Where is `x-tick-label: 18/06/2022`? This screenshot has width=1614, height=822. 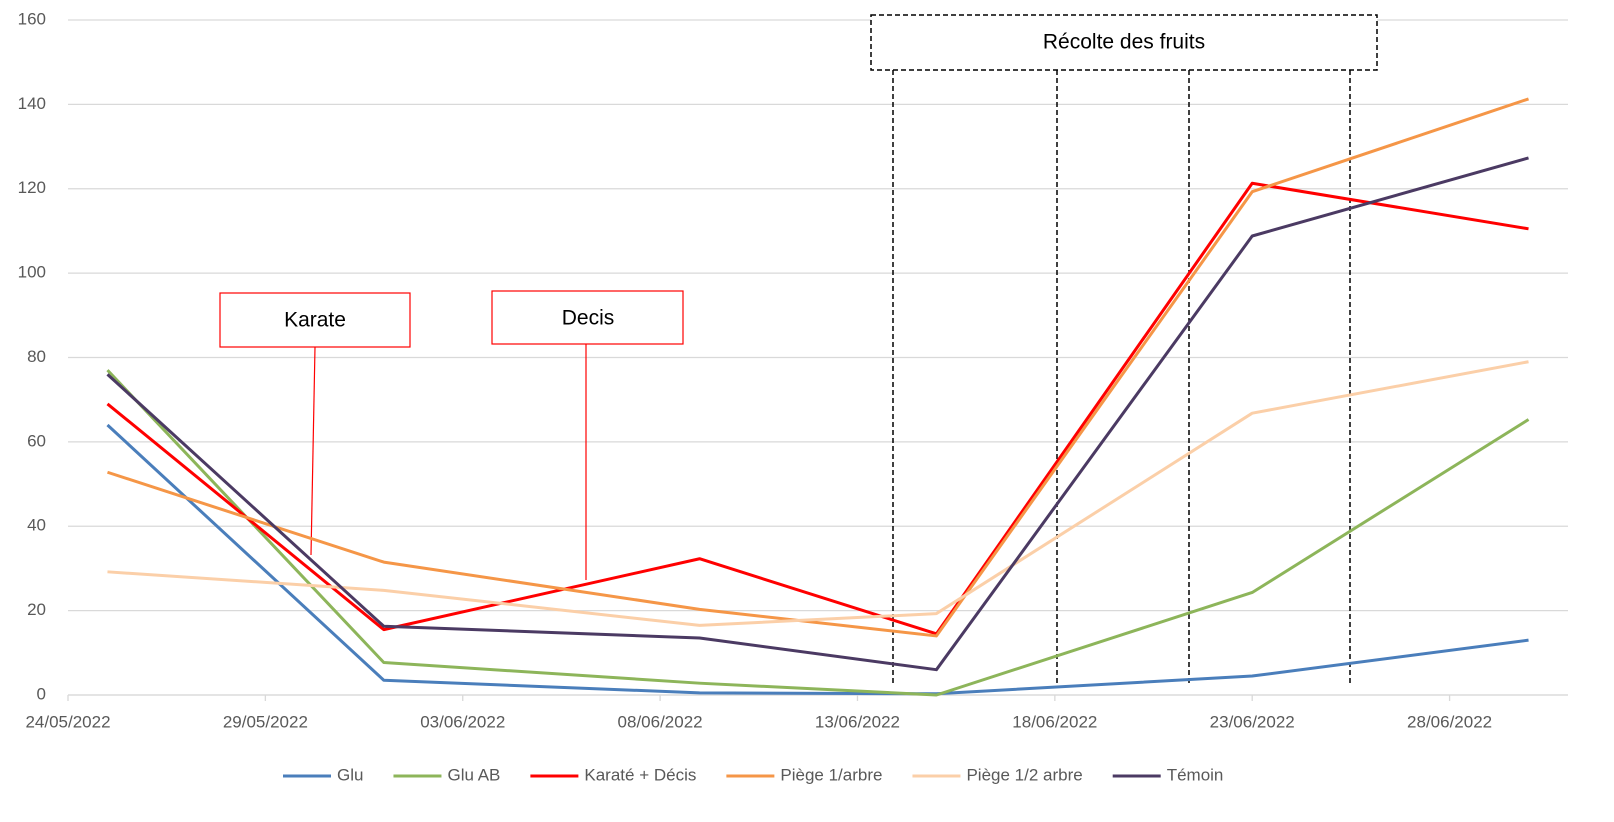
x-tick-label: 18/06/2022 is located at coordinates (1054, 721).